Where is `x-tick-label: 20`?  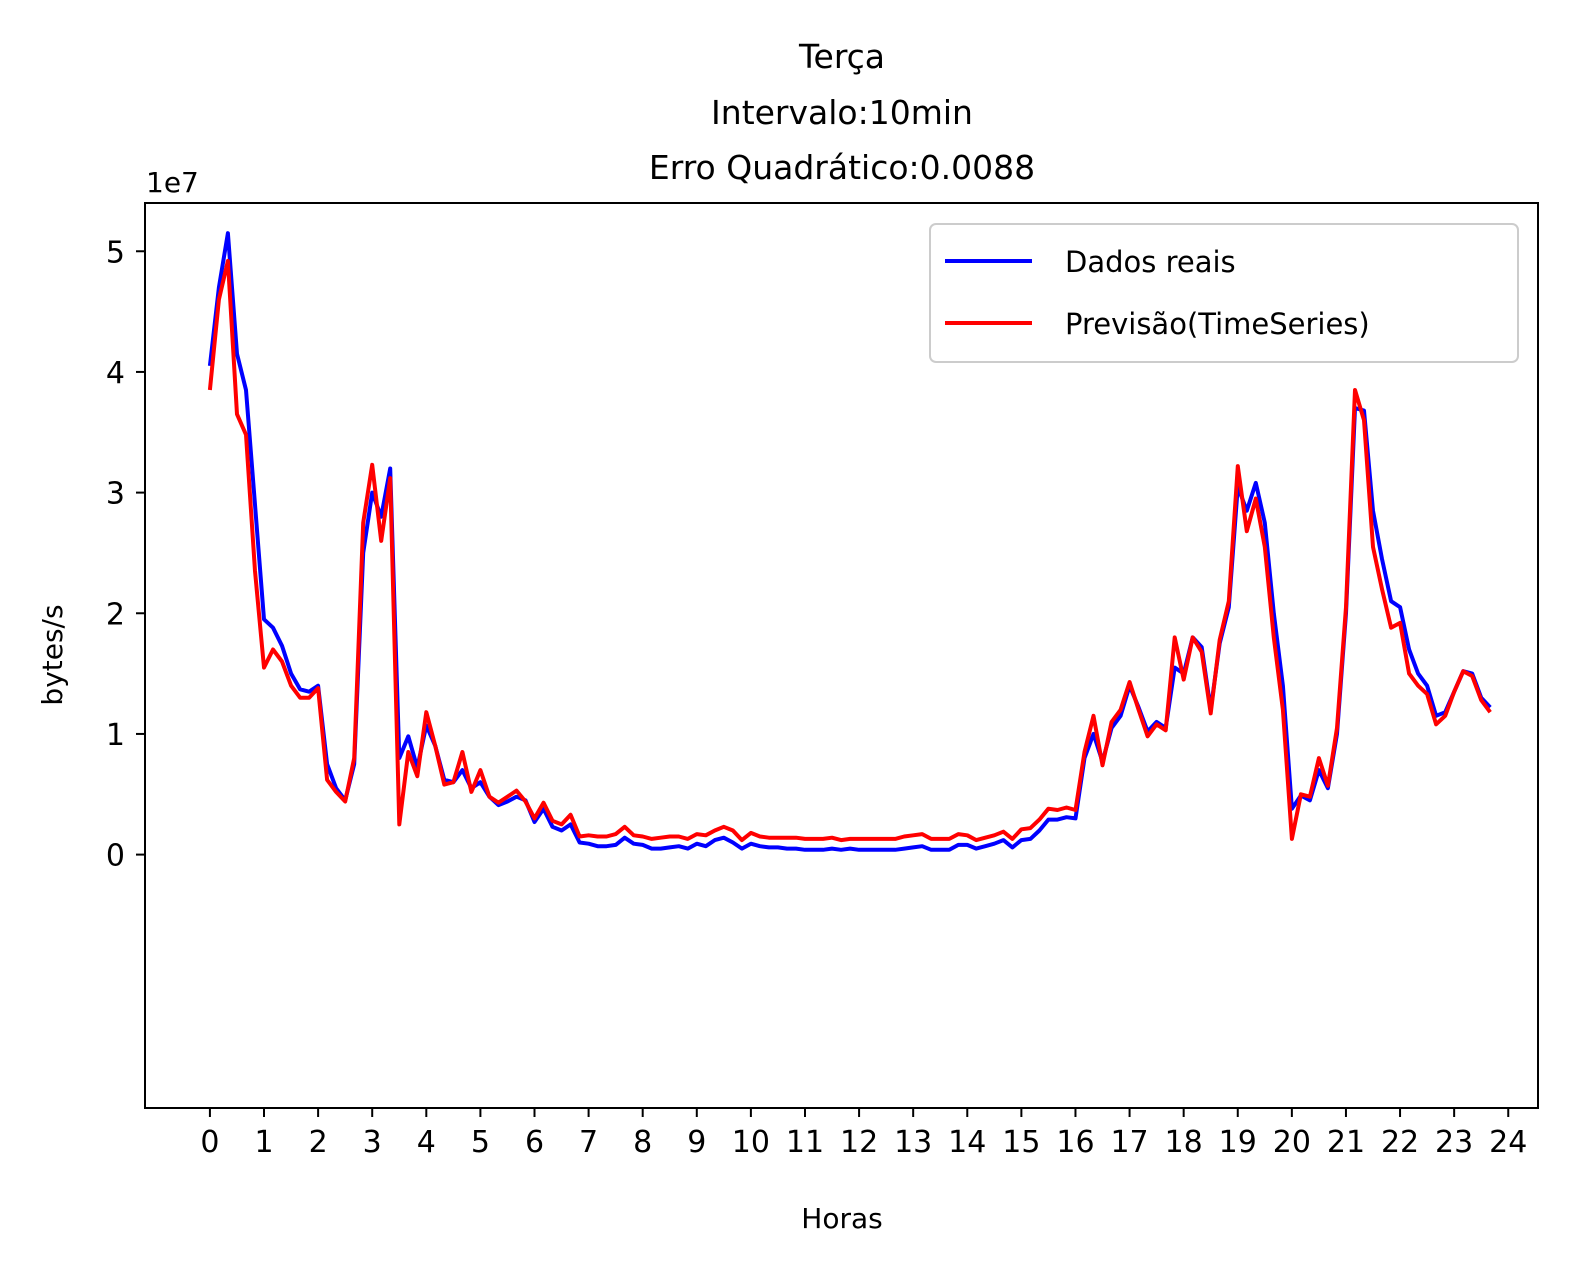 x-tick-label: 20 is located at coordinates (1292, 1142).